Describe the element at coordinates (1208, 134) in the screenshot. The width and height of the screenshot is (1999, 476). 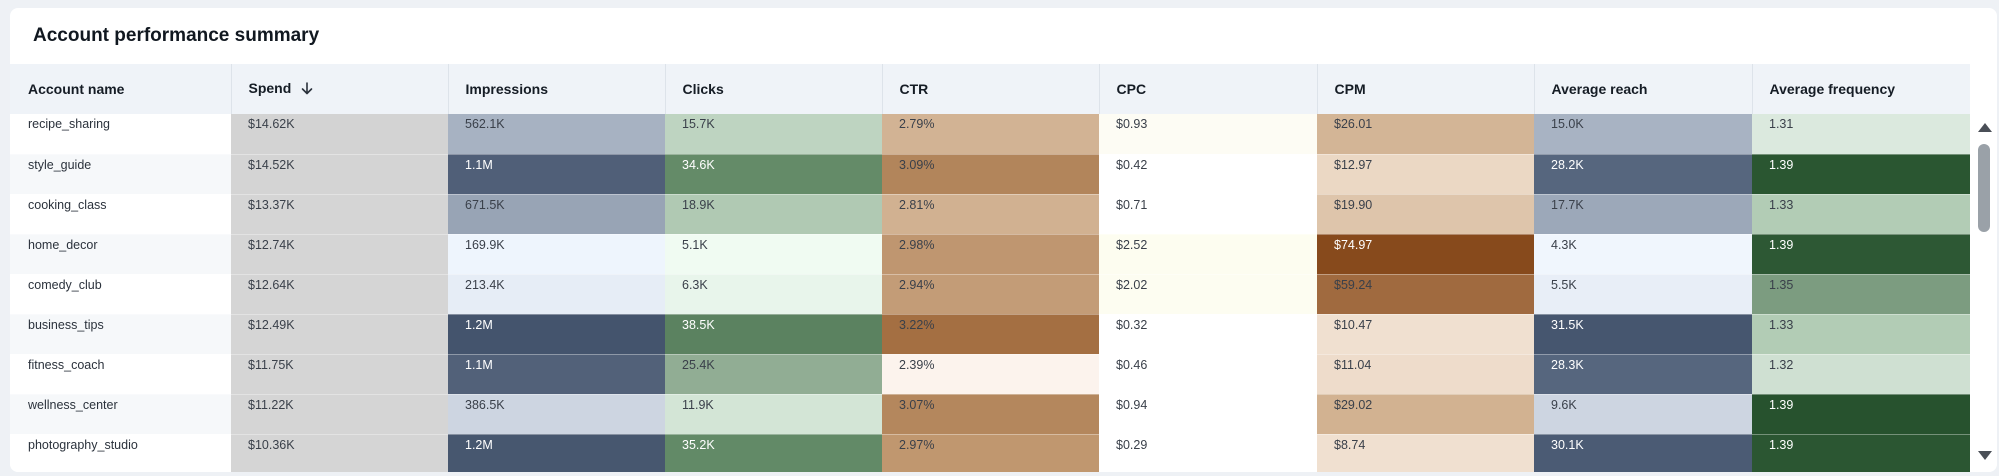
I see `cell-cpc: $0.93` at that location.